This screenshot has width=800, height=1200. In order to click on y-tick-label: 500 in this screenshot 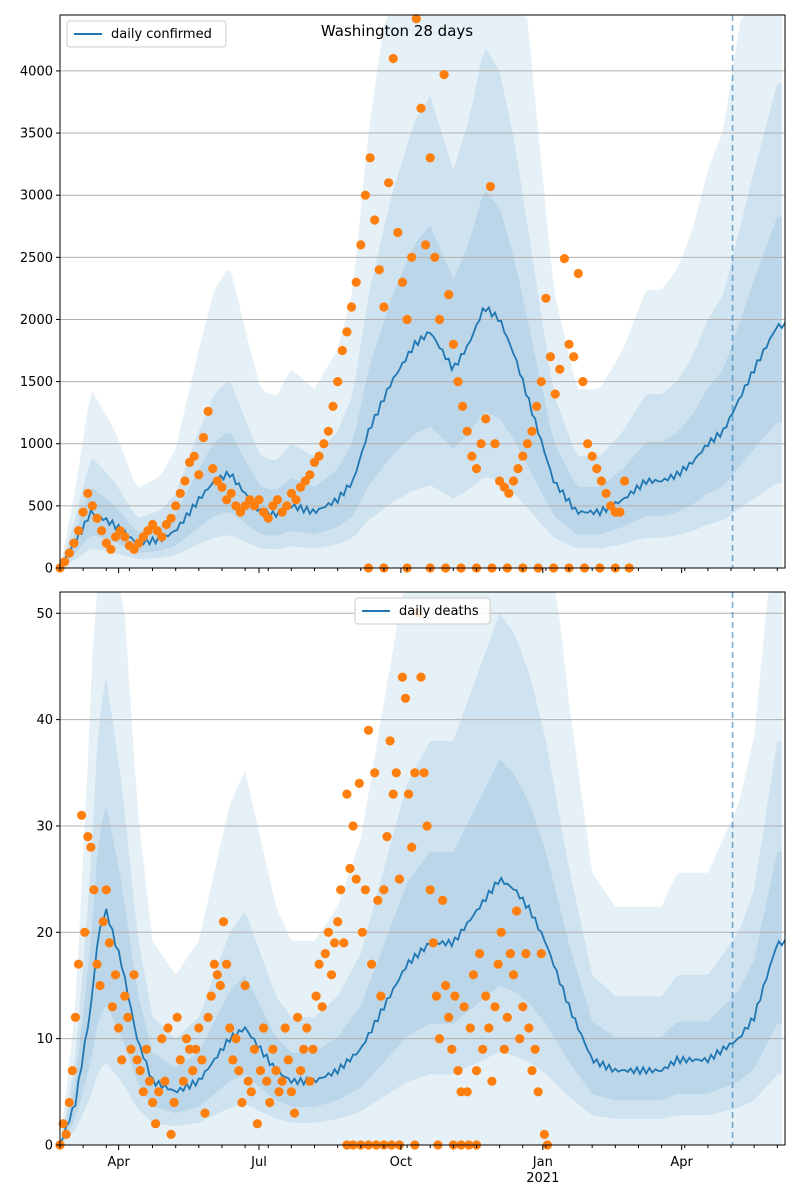, I will do `click(40, 506)`.